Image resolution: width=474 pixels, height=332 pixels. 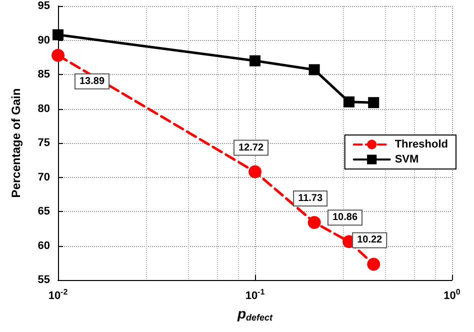 What do you see at coordinates (44, 280) in the screenshot?
I see `y-tick-label: 55` at bounding box center [44, 280].